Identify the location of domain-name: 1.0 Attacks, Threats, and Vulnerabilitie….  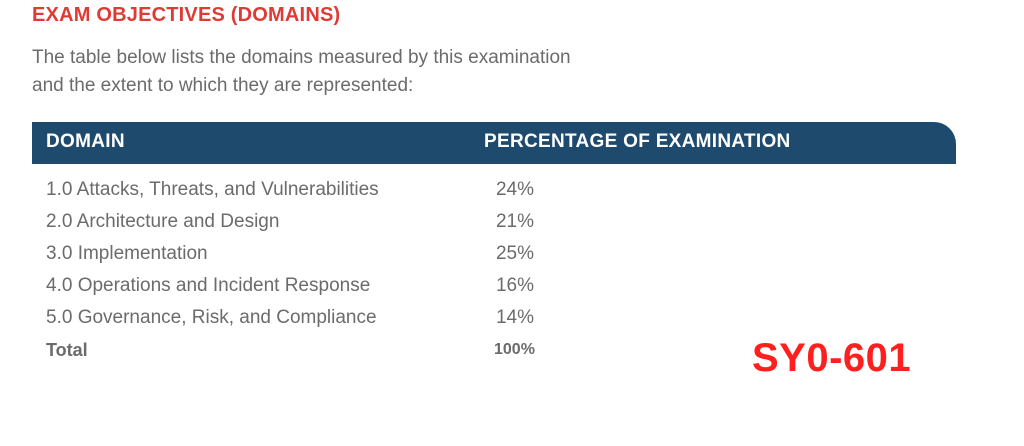
(212, 189).